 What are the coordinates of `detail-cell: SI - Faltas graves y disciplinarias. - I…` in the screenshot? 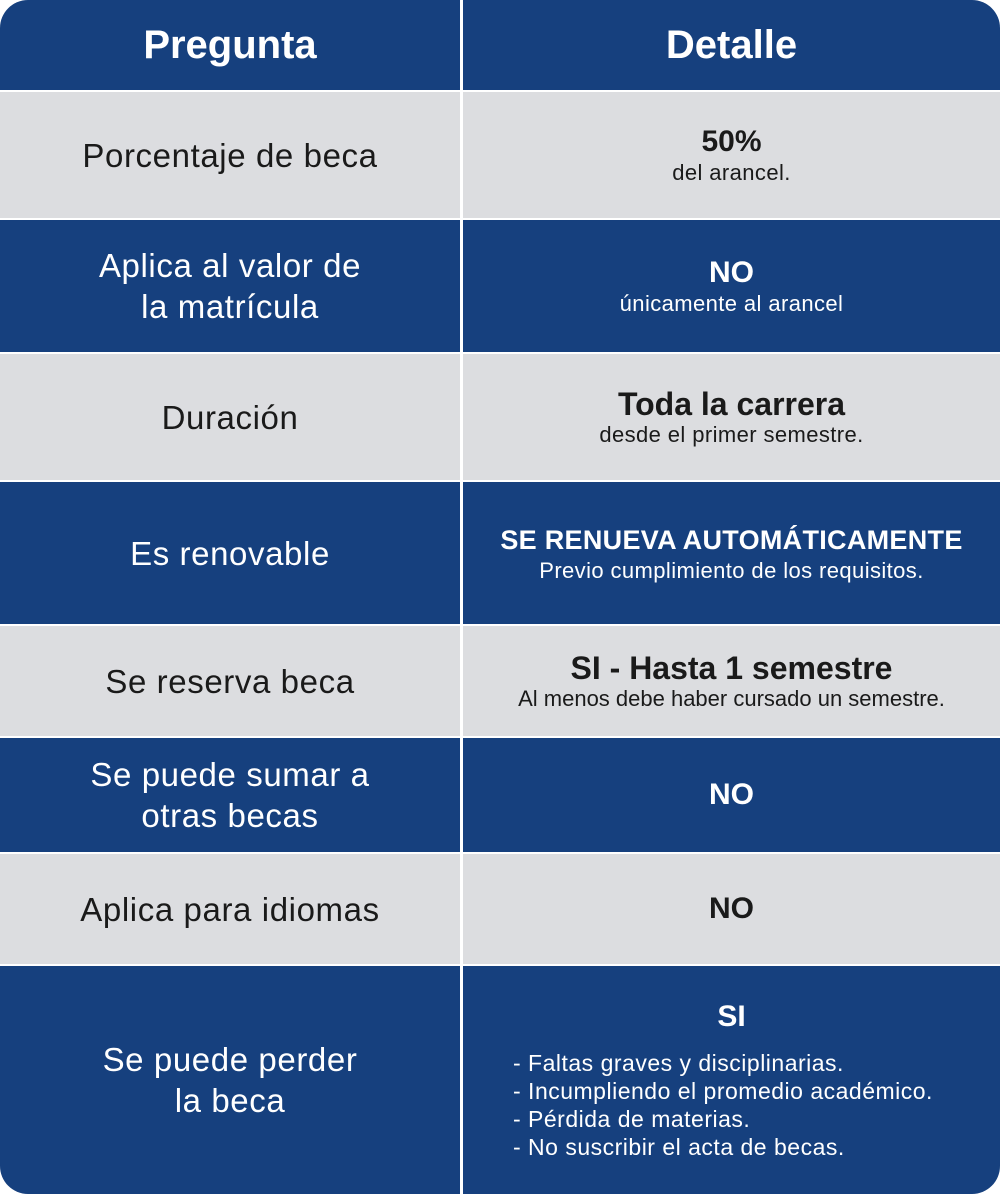 It's located at (730, 1080).